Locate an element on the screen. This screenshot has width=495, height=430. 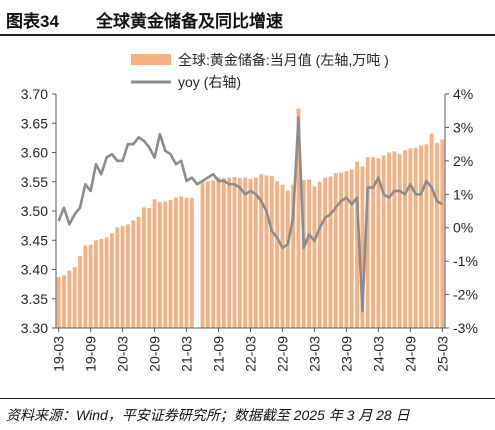
figure-title: 全球黄金储备及同比增速 is located at coordinates (189, 21).